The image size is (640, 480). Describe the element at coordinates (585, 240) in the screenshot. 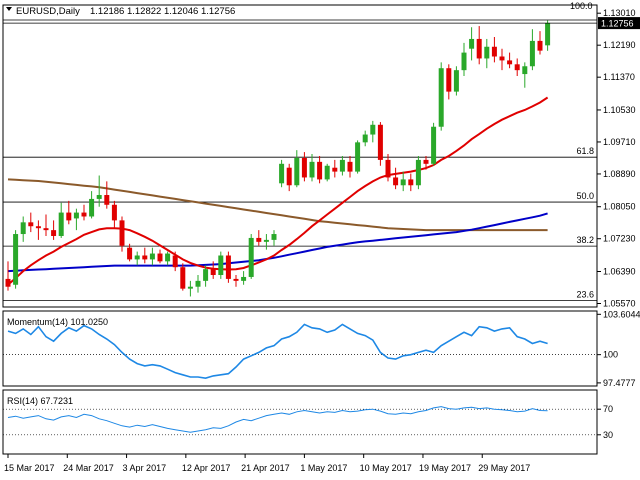

I see `fib-level-label: 38.2` at that location.